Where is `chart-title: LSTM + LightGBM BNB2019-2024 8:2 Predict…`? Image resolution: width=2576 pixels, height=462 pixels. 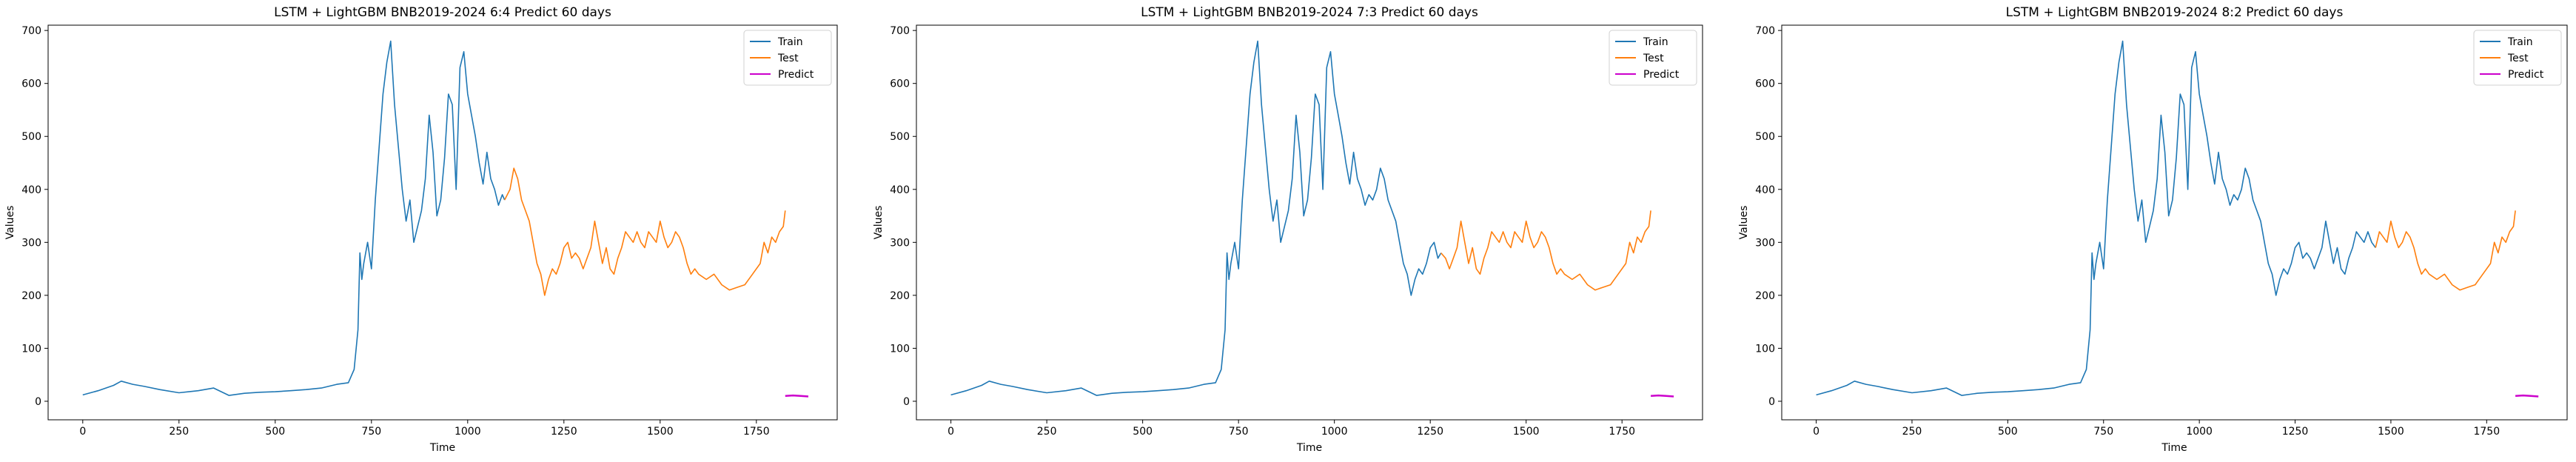
chart-title: LSTM + LightGBM BNB2019-2024 8:2 Predict… is located at coordinates (2175, 13).